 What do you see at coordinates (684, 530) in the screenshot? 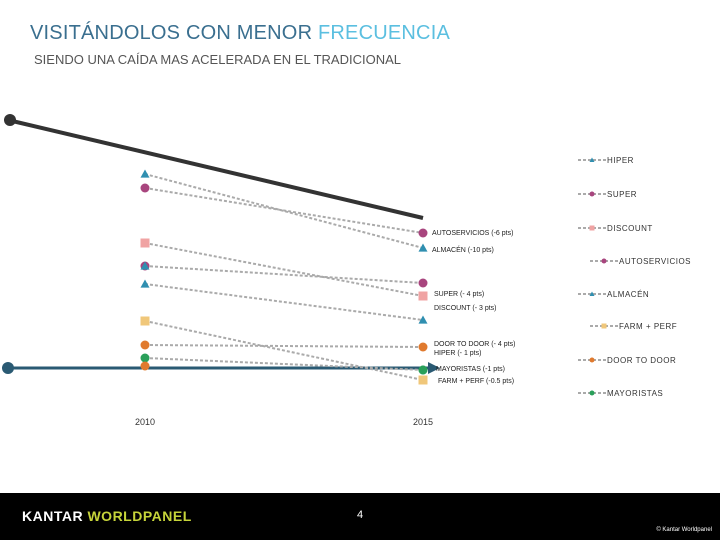
I see `copyright-notice: © Kantar Worldpanel` at bounding box center [684, 530].